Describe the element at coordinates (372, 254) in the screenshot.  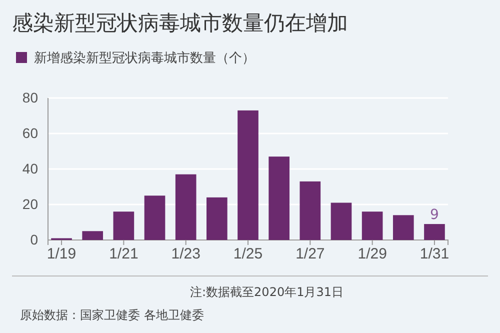
I see `x-tick-label: 1/29` at that location.